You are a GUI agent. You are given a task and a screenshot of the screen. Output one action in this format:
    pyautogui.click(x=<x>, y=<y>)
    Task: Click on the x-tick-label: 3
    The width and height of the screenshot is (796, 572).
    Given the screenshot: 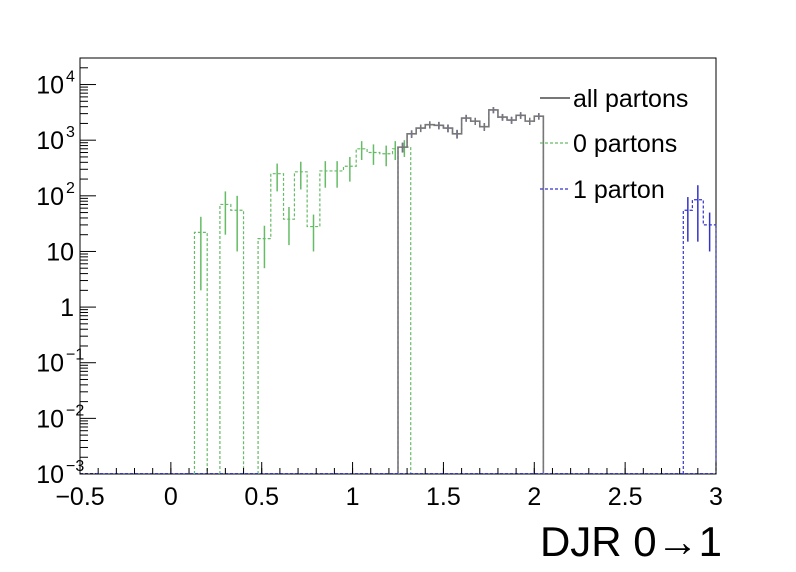 What is the action you would take?
    pyautogui.click(x=716, y=497)
    